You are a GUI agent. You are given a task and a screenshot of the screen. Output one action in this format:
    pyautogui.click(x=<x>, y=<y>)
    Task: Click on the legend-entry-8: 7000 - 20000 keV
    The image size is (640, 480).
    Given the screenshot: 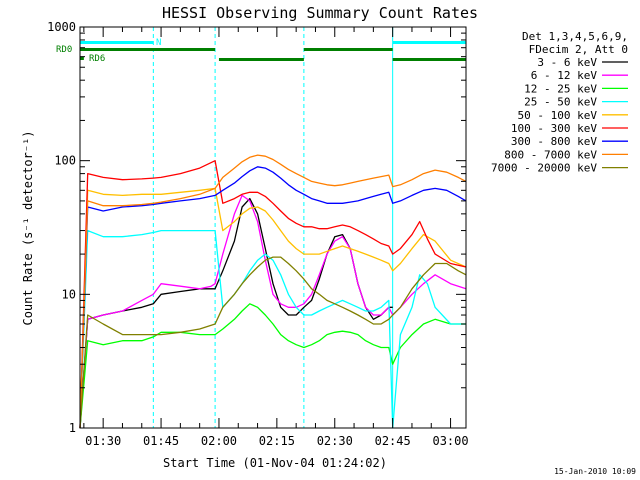 What is the action you would take?
    pyautogui.click(x=544, y=168)
    